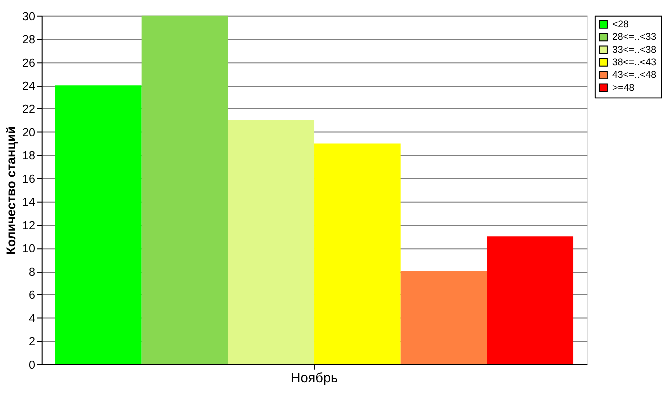  I want to click on y-tick-label: 0, so click(32, 365).